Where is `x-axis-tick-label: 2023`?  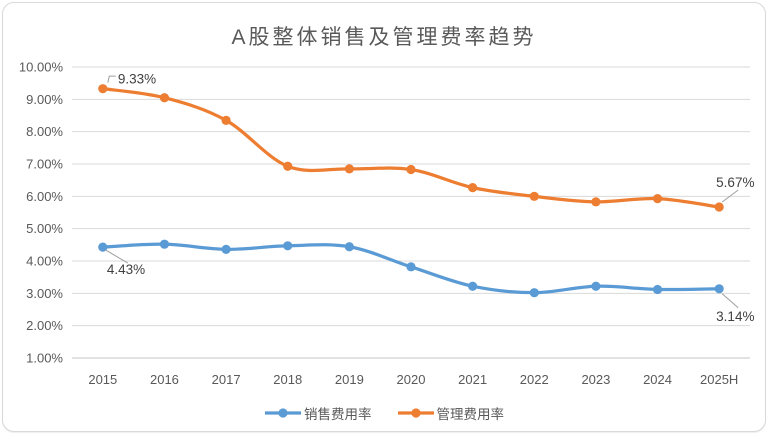 x-axis-tick-label: 2023 is located at coordinates (595, 379).